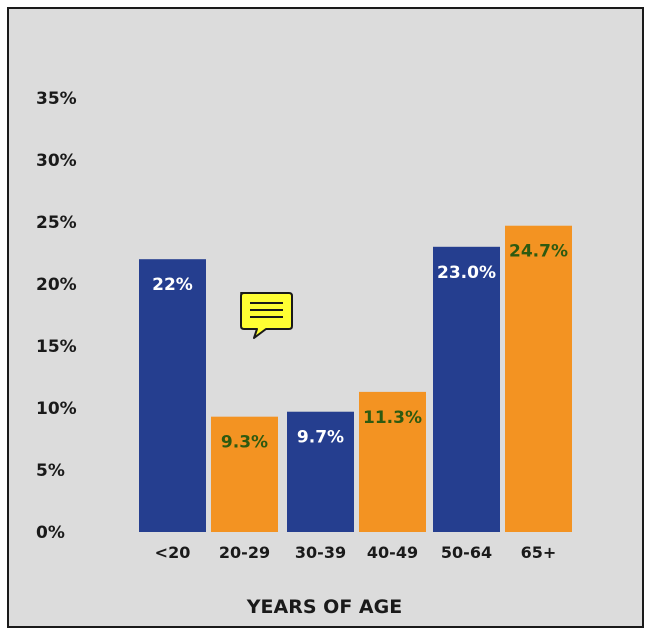 The image size is (649, 633). Describe the element at coordinates (56, 285) in the screenshot. I see `y-tick-label: 20%` at that location.